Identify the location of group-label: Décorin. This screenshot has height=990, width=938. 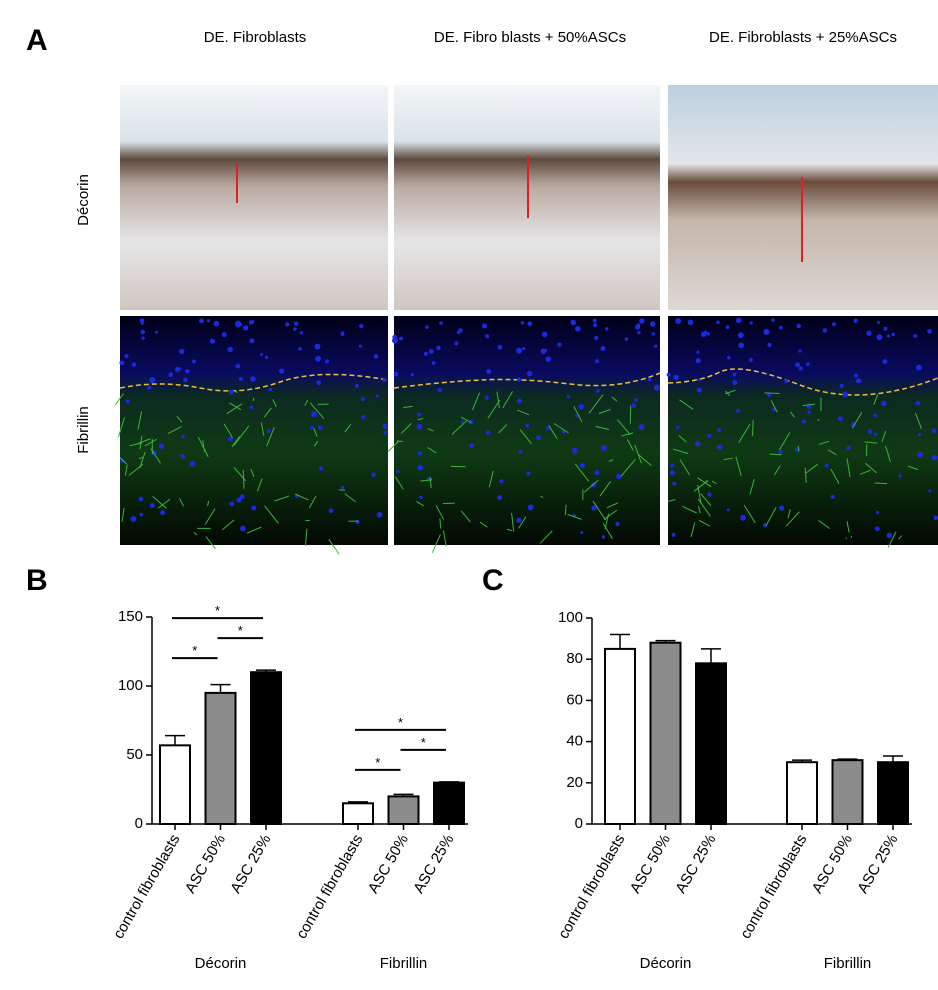
(221, 963).